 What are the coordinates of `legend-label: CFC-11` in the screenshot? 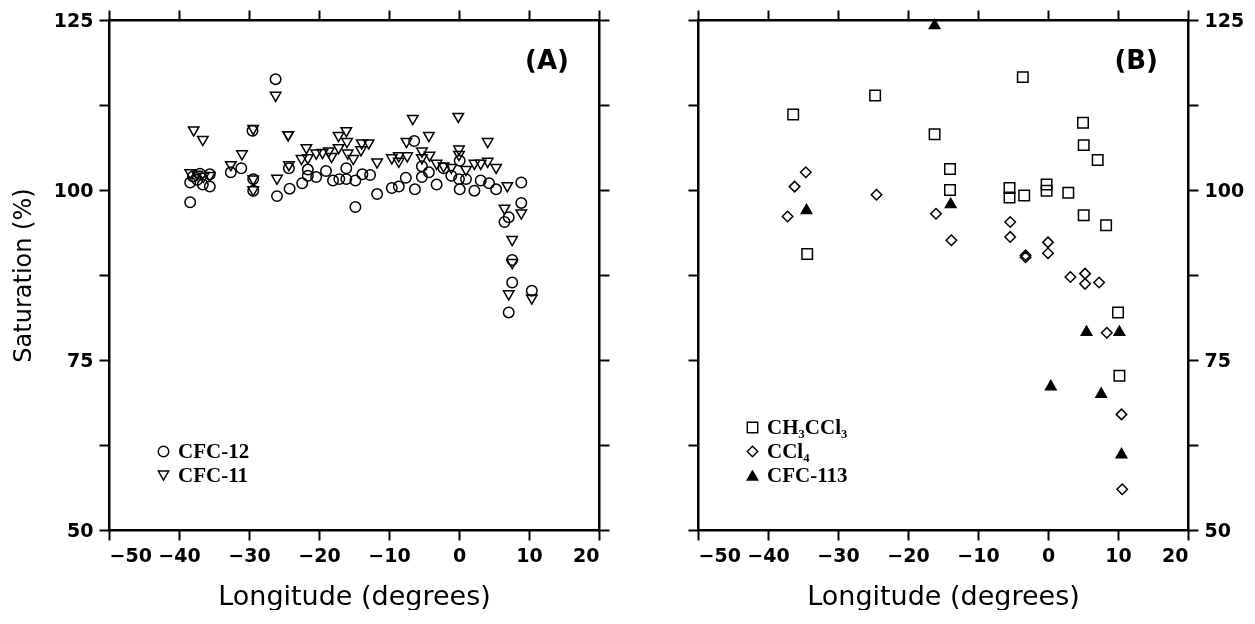 It's located at (213, 474).